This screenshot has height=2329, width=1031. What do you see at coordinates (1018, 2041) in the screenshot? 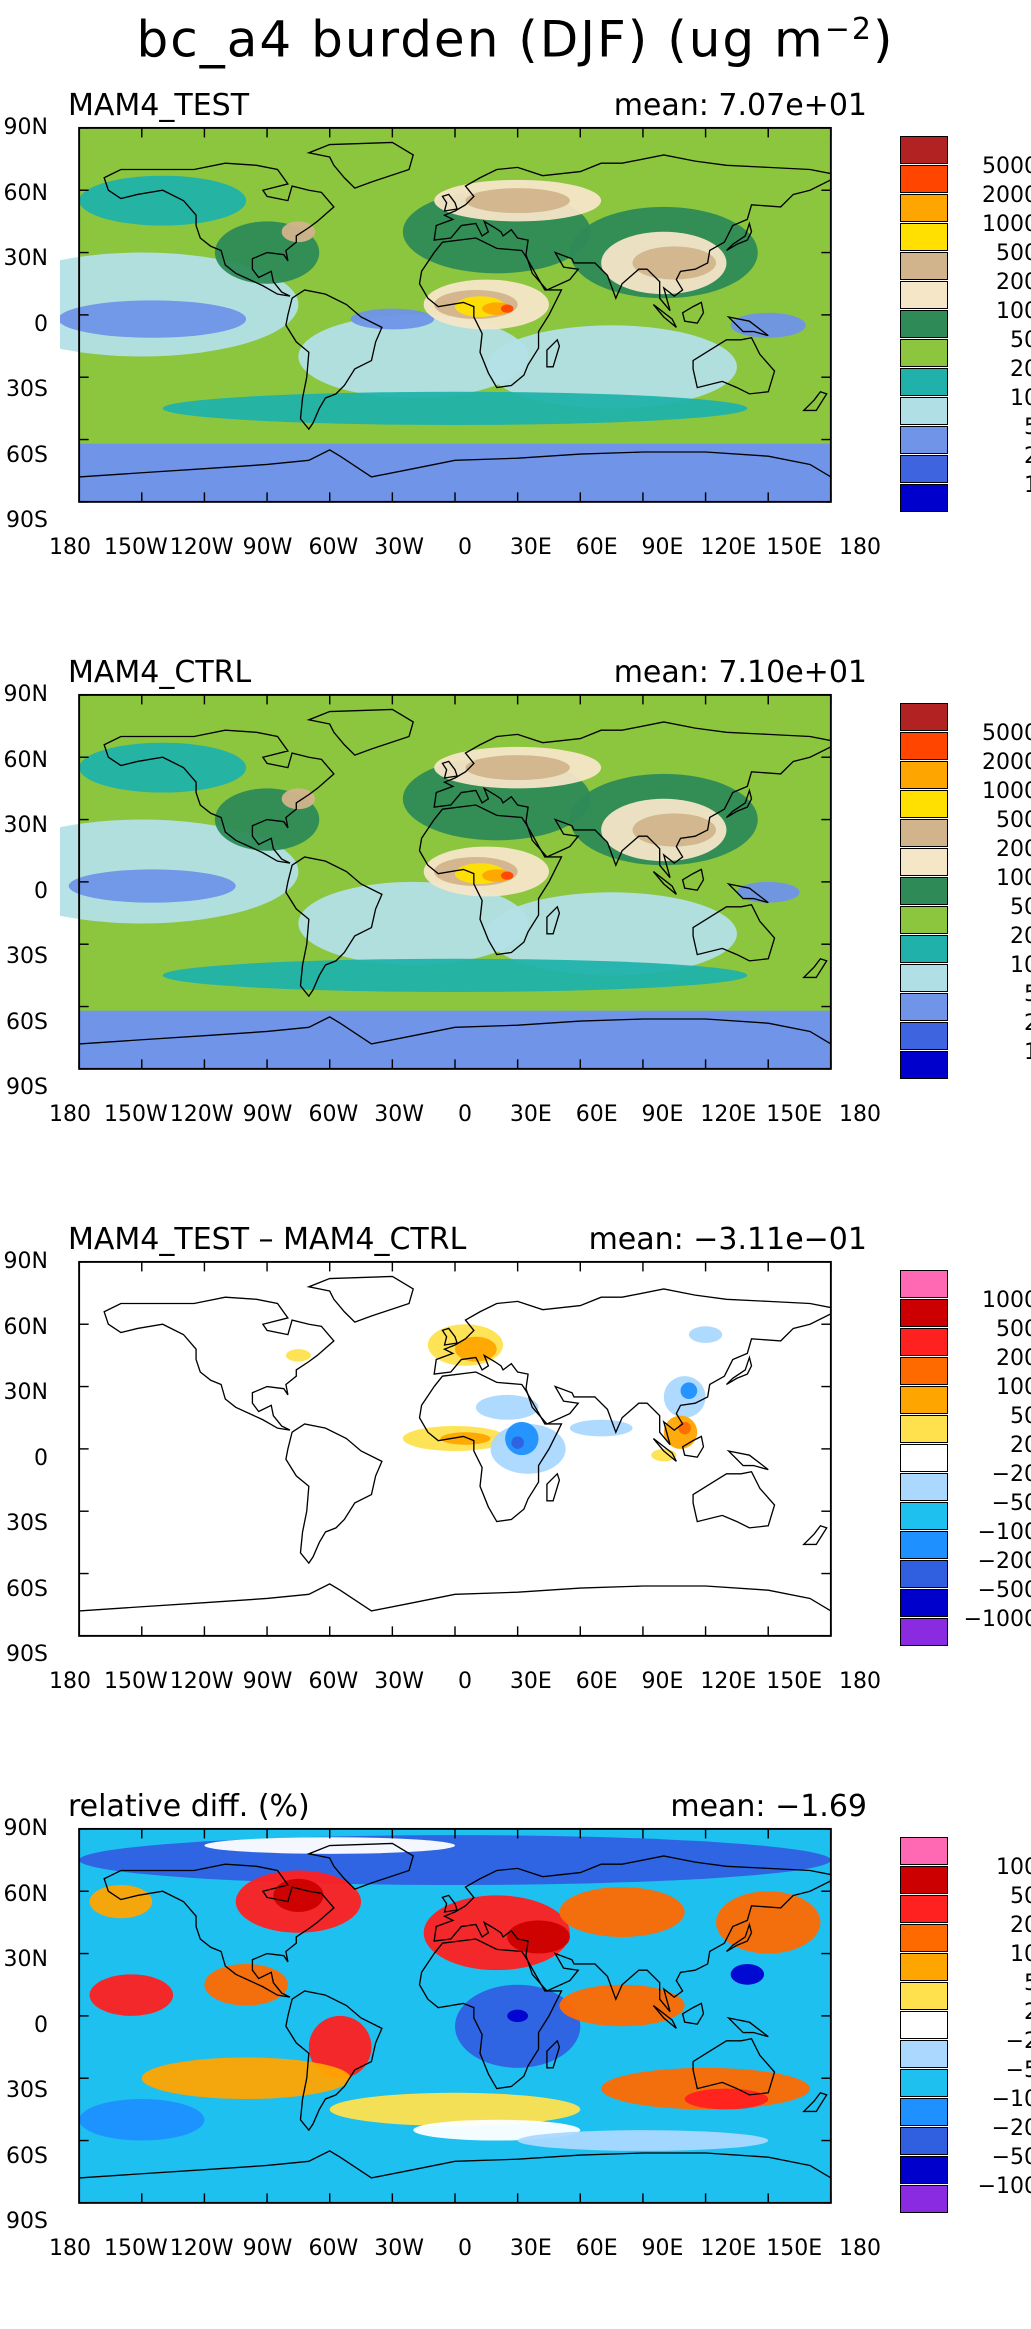
I see `legend-label: −2` at bounding box center [1018, 2041].